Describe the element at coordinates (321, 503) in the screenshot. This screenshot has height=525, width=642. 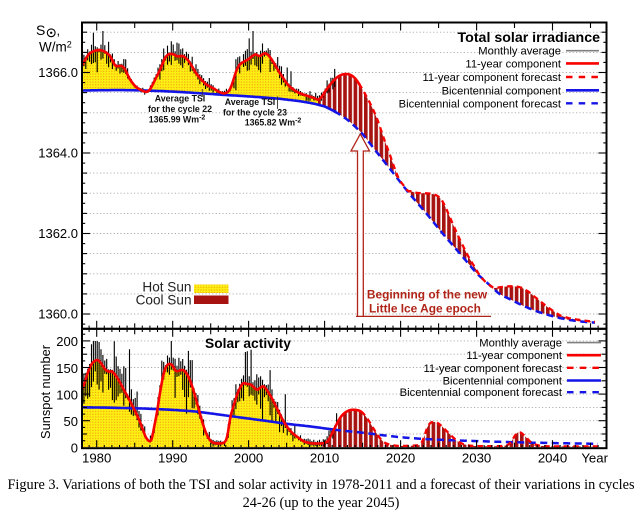
I see `svg-text: 24-26 (up to the year 2045)` at that location.